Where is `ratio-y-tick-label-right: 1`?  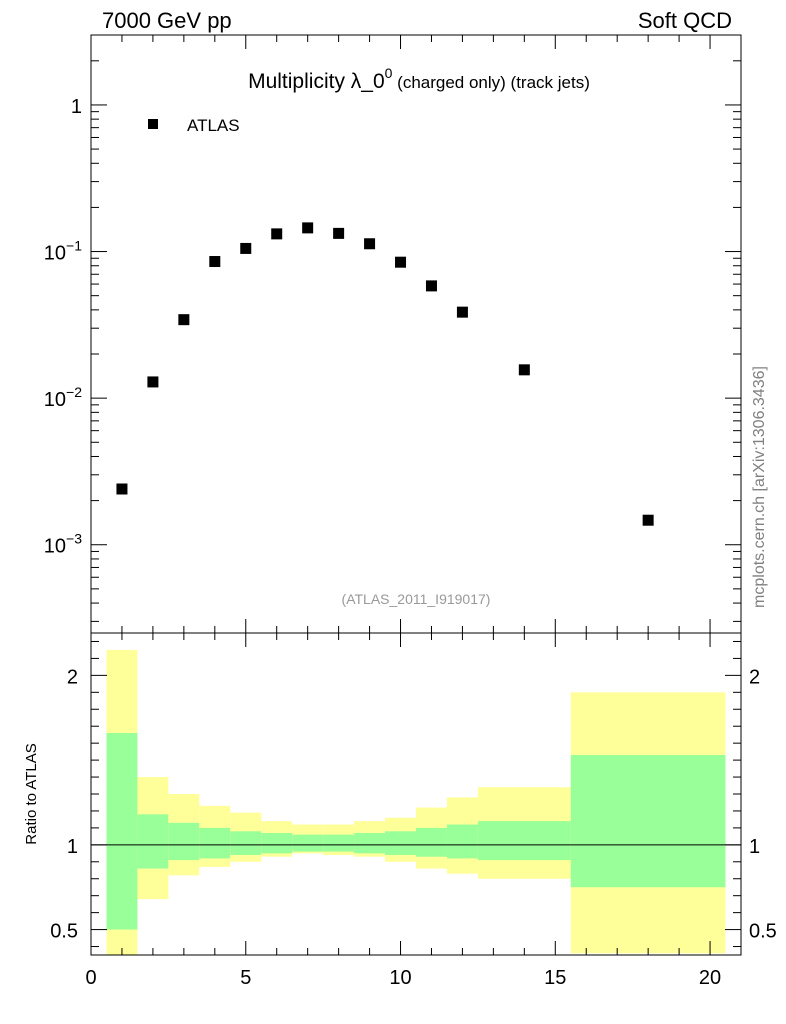
ratio-y-tick-label-right: 1 is located at coordinates (754, 847).